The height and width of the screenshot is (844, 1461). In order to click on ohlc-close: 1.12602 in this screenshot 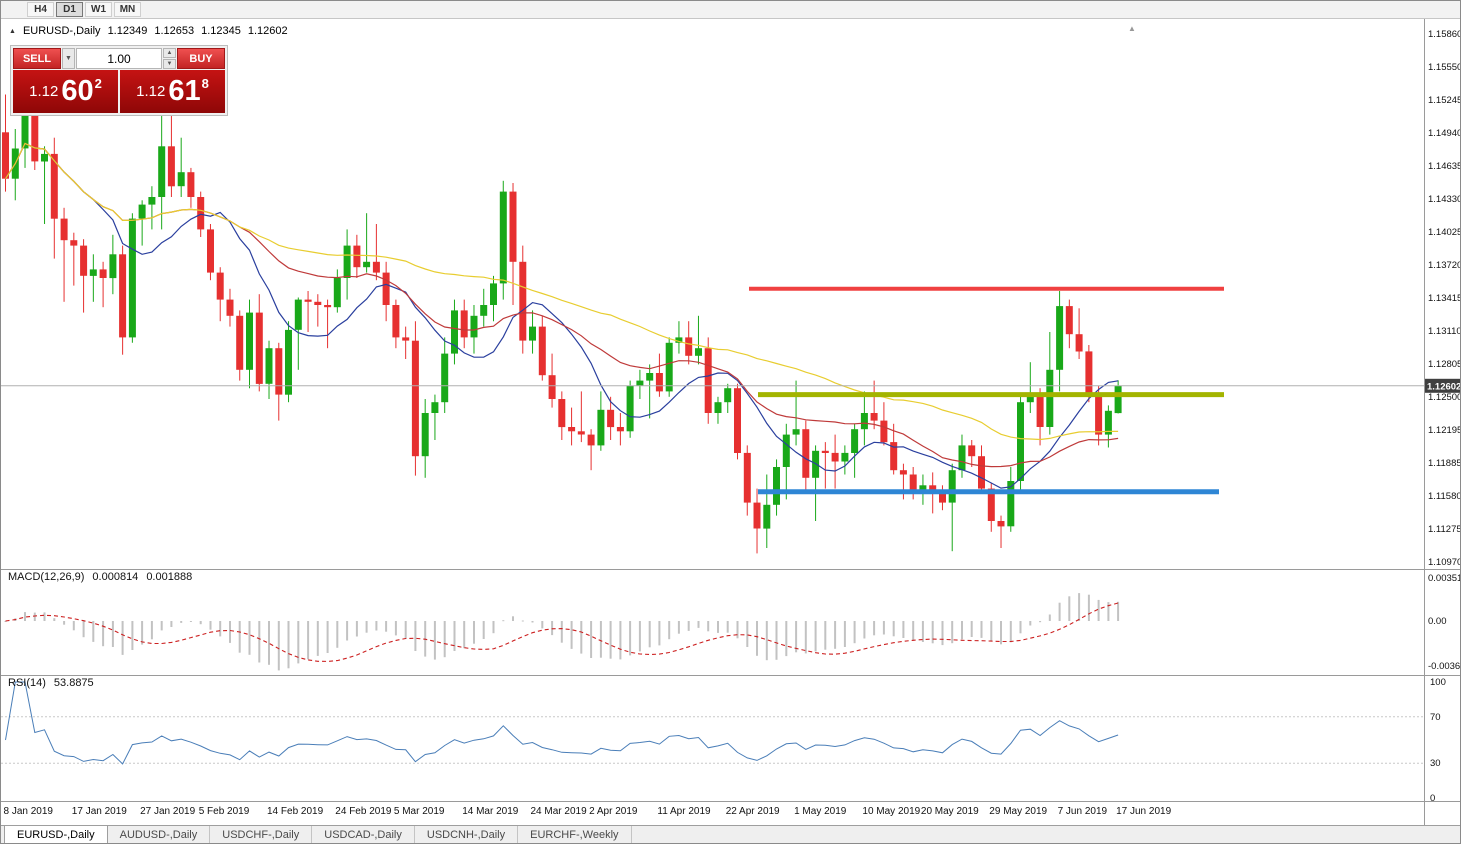, I will do `click(267, 31)`.